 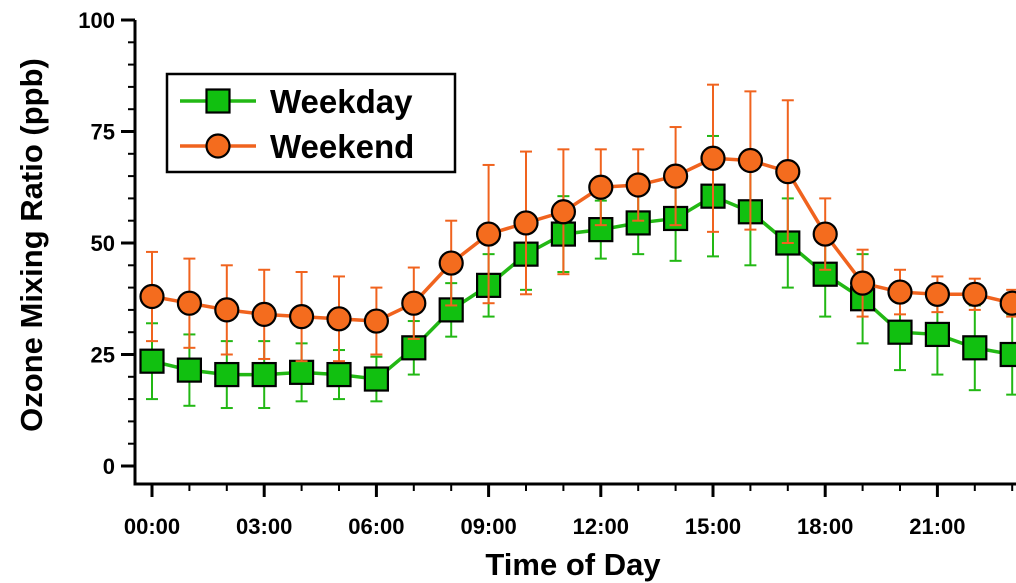 I want to click on x-tick-label: 03:00, so click(x=264, y=526).